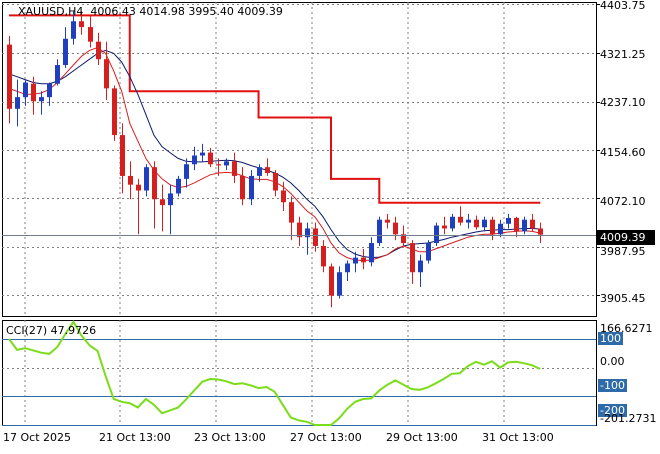  Describe the element at coordinates (623, 102) in the screenshot. I see `price-tick-2: 4237.10` at that location.